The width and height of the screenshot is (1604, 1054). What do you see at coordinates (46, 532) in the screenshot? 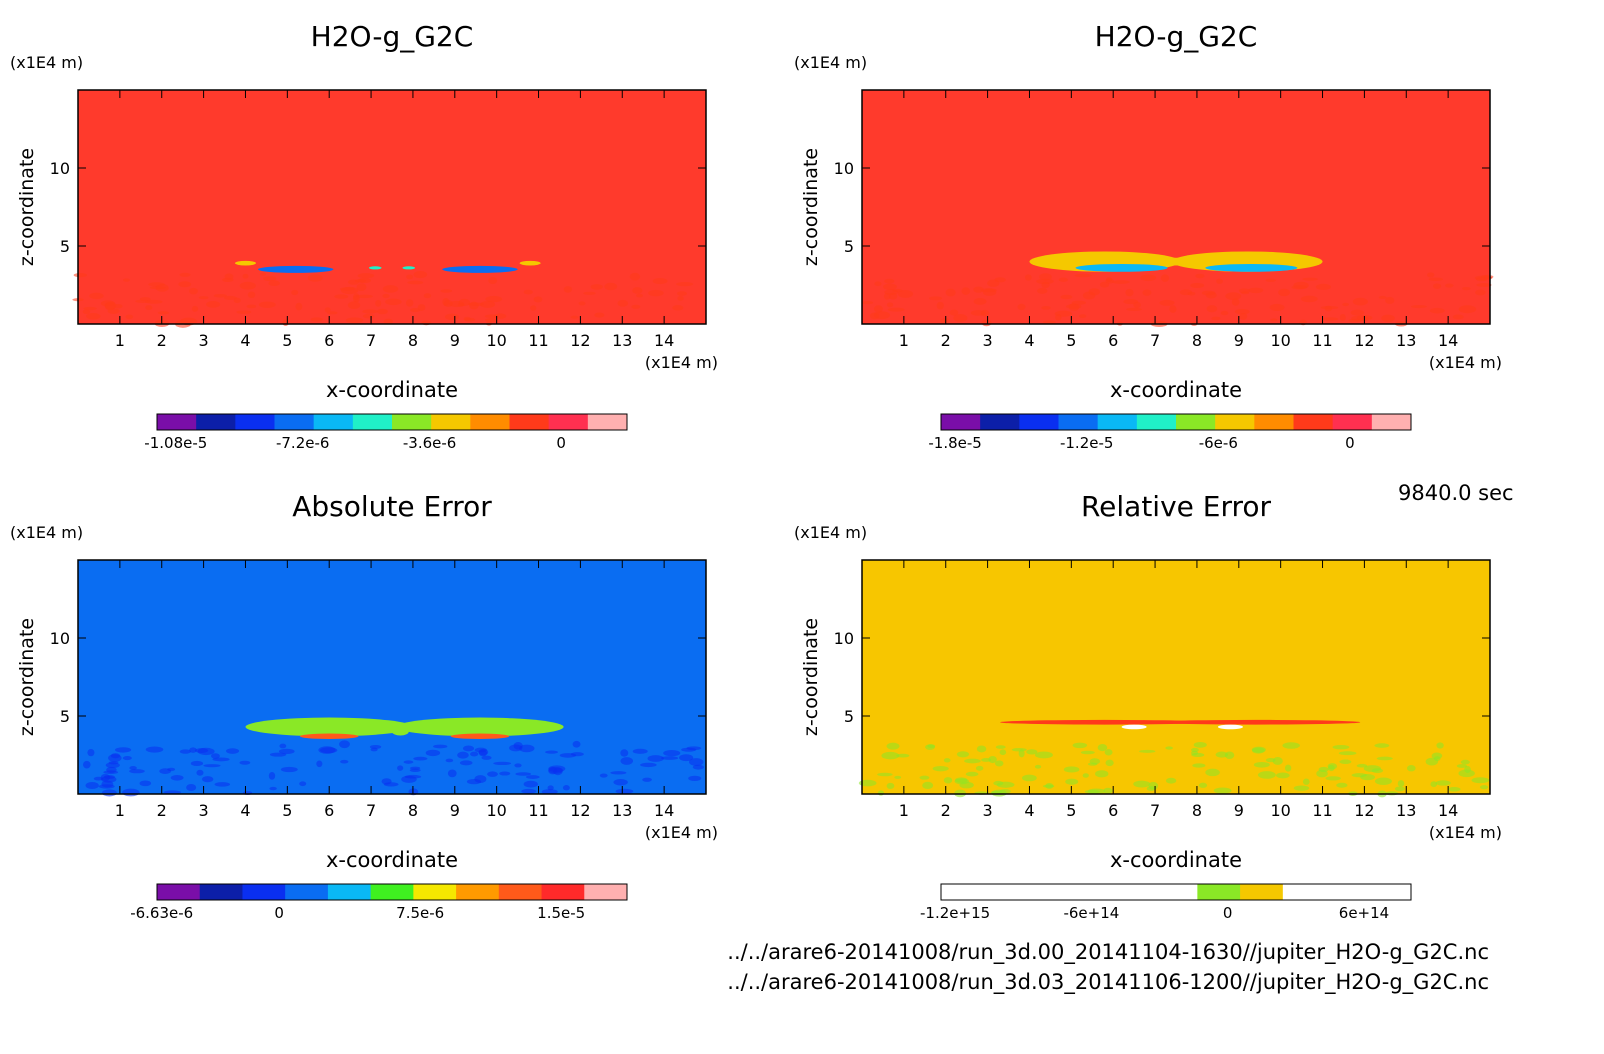
I see `y-unit-label: (x1E4 m)` at bounding box center [46, 532].